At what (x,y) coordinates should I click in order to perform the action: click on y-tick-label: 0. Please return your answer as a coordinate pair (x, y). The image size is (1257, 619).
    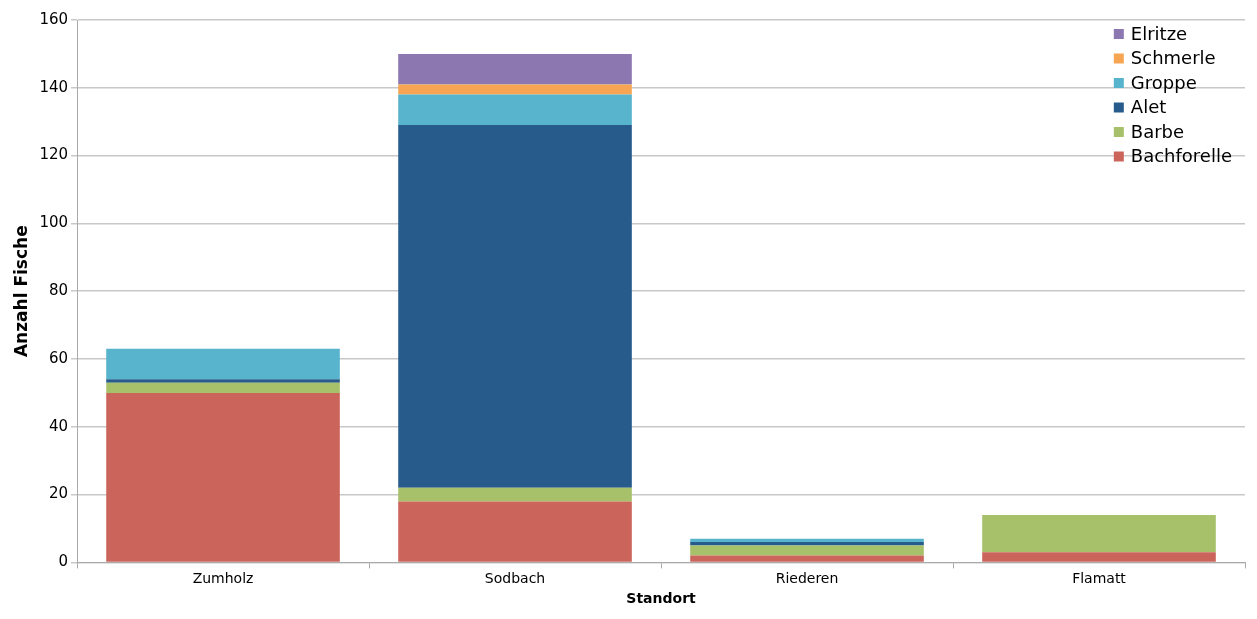
    Looking at the image, I should click on (63, 561).